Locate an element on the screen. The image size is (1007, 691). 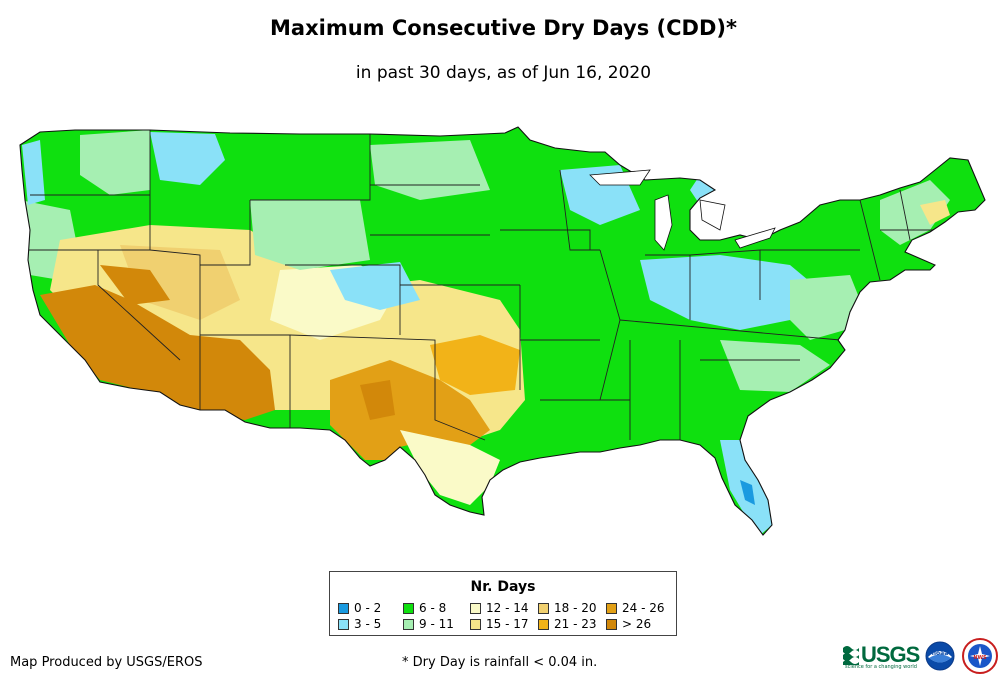
lake-michigan is located at coordinates (663, 222).